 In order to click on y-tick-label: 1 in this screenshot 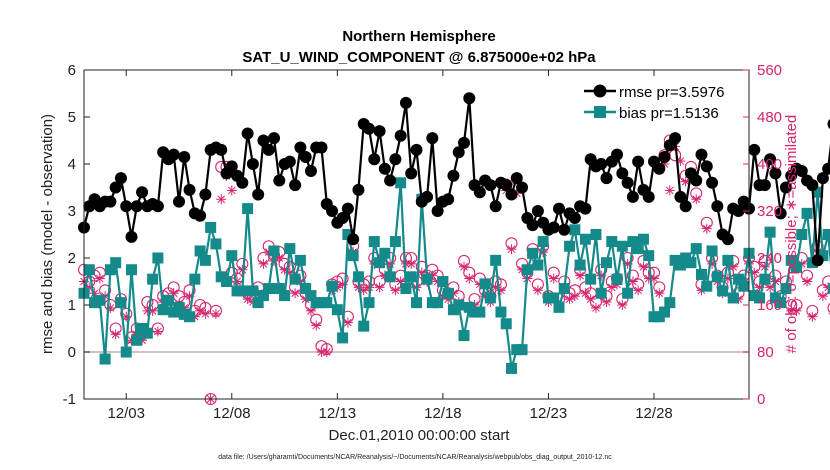, I will do `click(72, 305)`.